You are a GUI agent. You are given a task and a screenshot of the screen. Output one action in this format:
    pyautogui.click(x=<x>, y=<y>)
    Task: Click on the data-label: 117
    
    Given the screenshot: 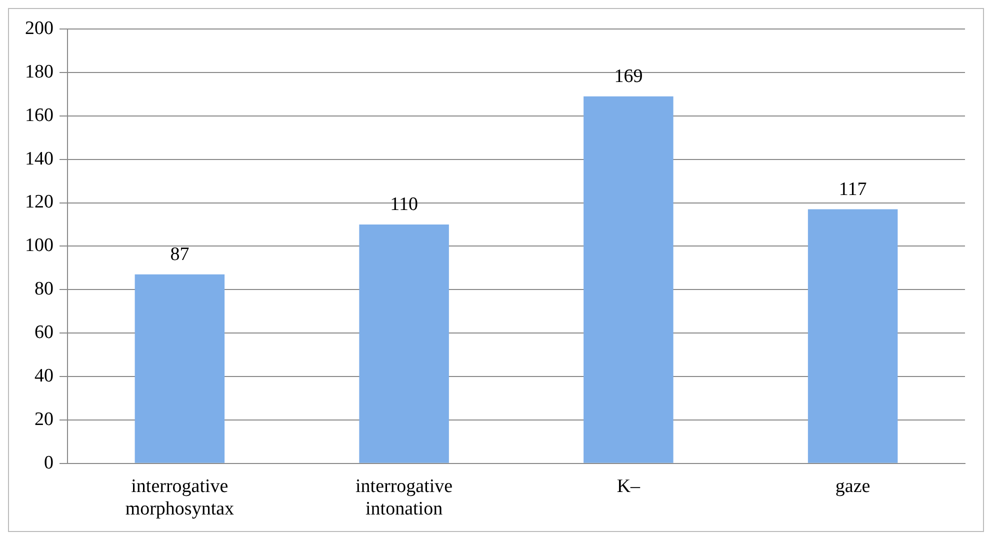 What is the action you would take?
    pyautogui.click(x=852, y=189)
    